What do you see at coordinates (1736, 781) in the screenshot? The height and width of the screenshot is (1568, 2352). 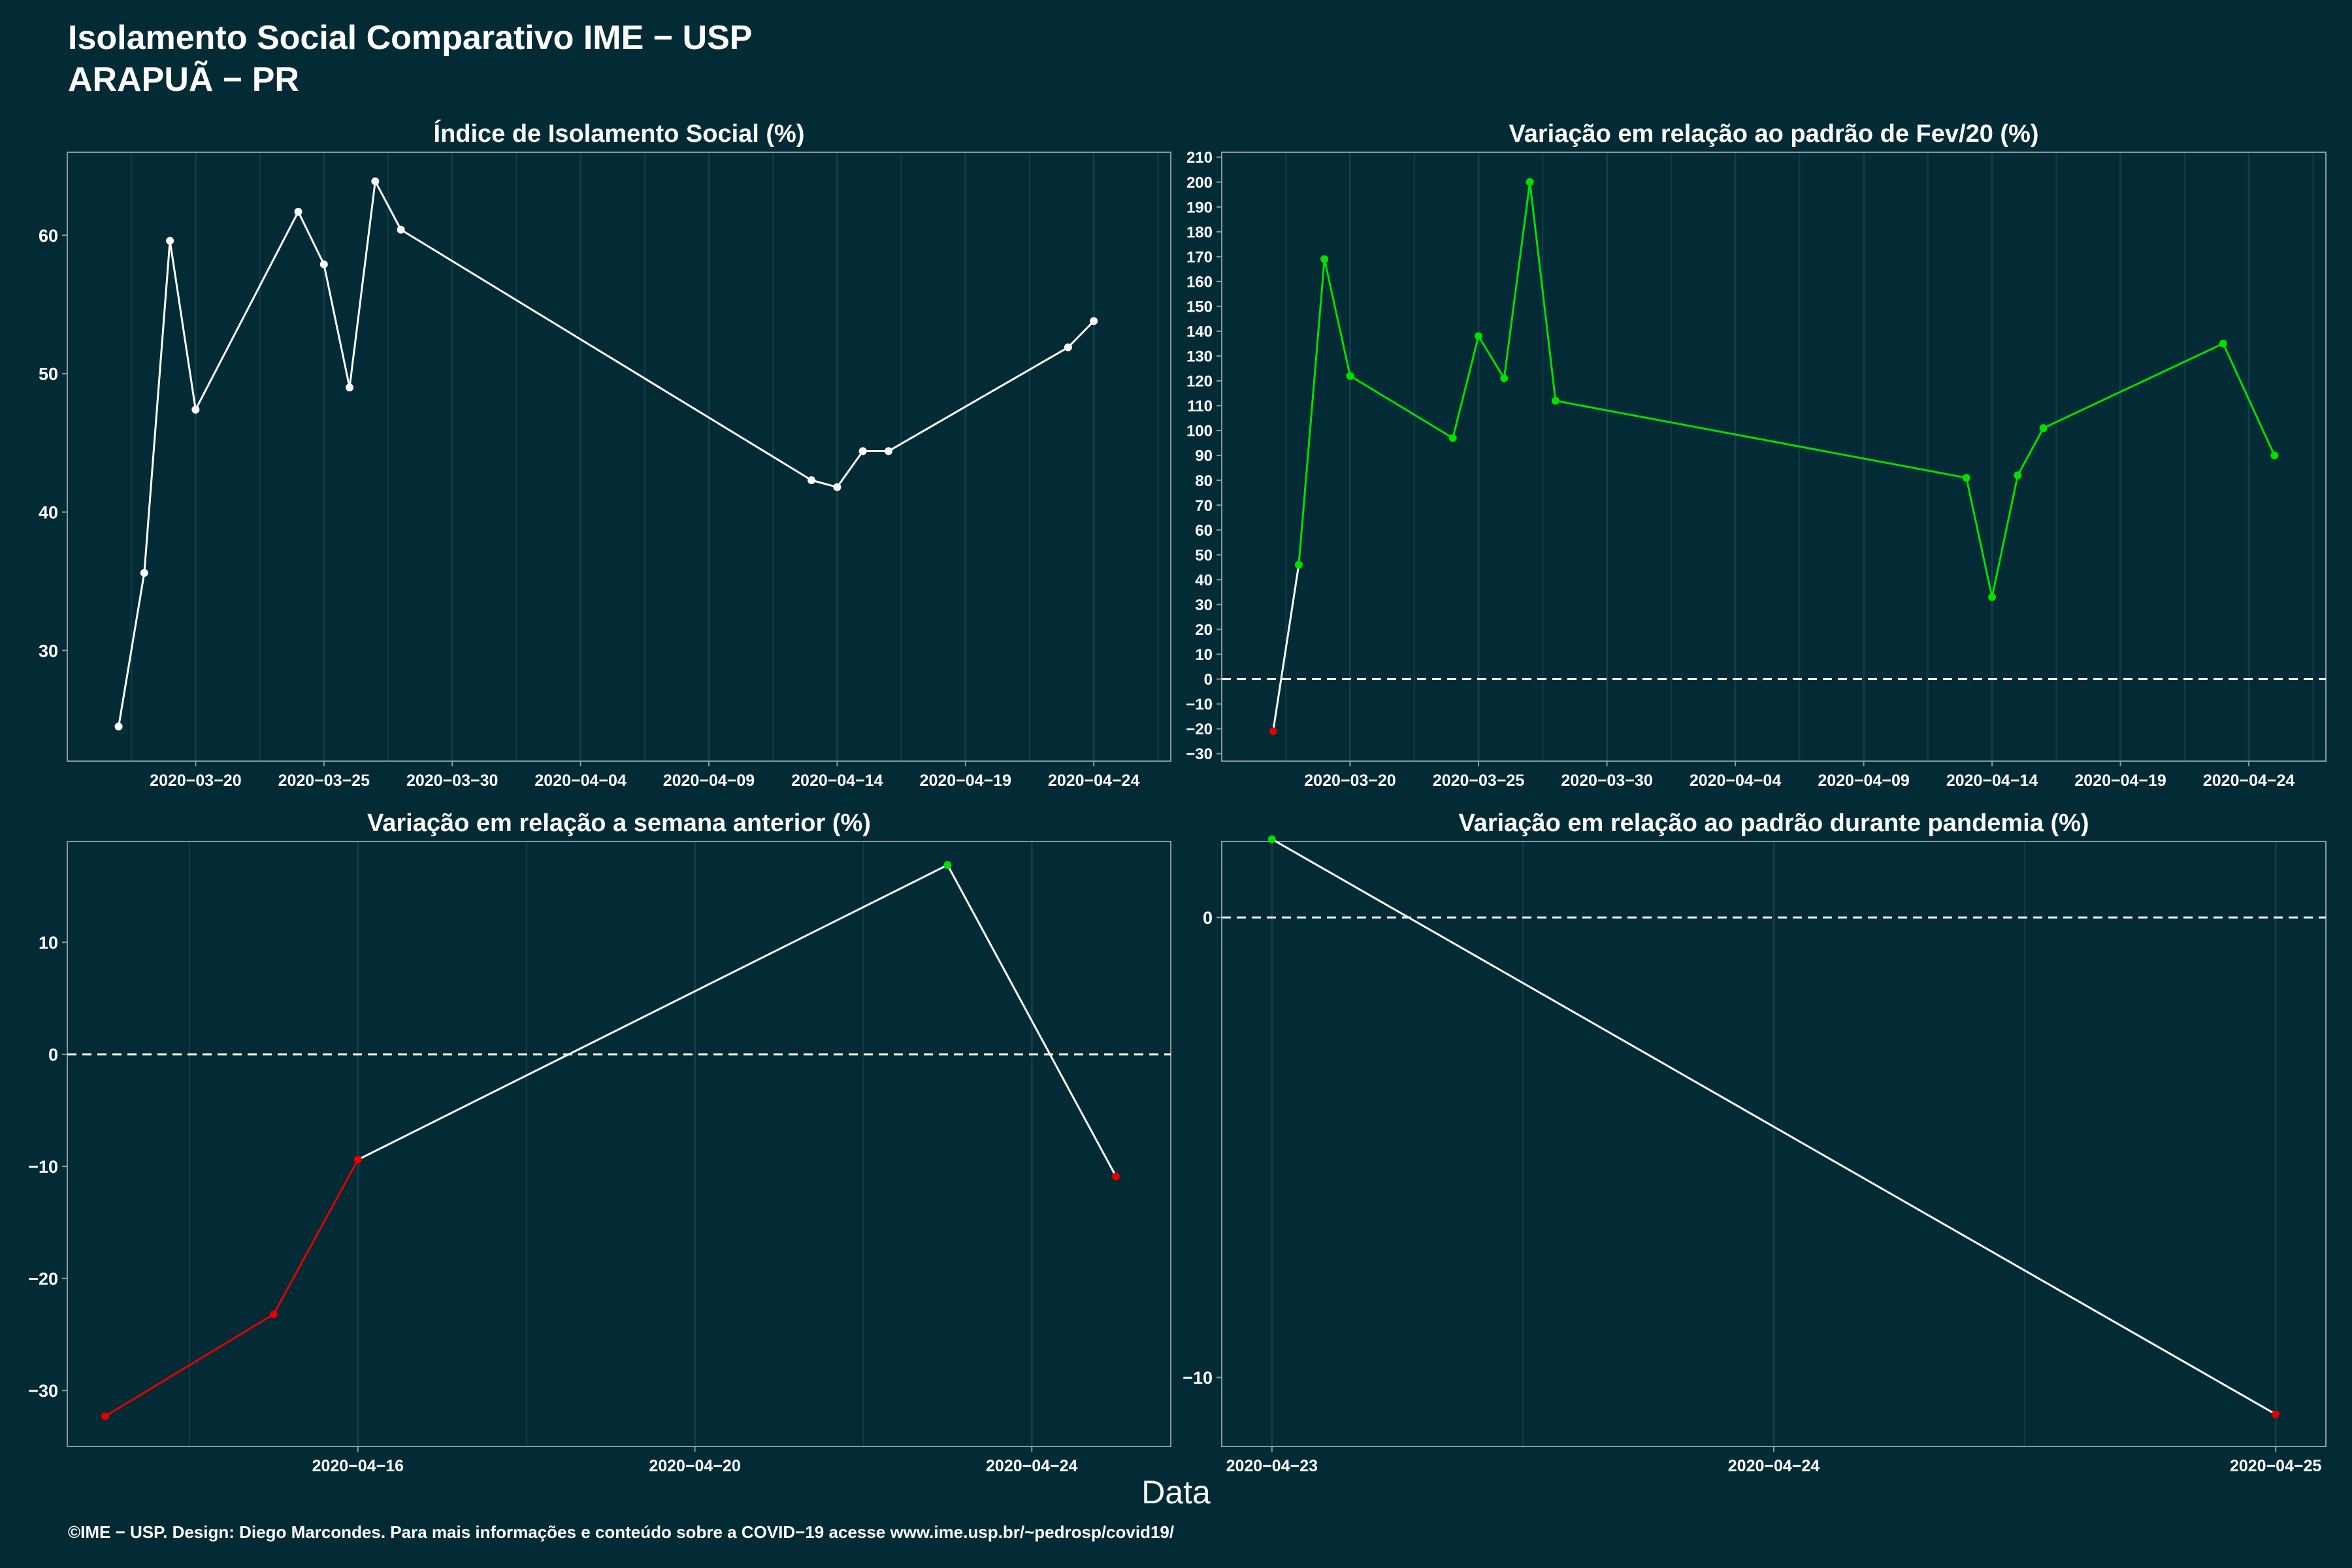 I see `x-tick-label: 2020−04−04` at bounding box center [1736, 781].